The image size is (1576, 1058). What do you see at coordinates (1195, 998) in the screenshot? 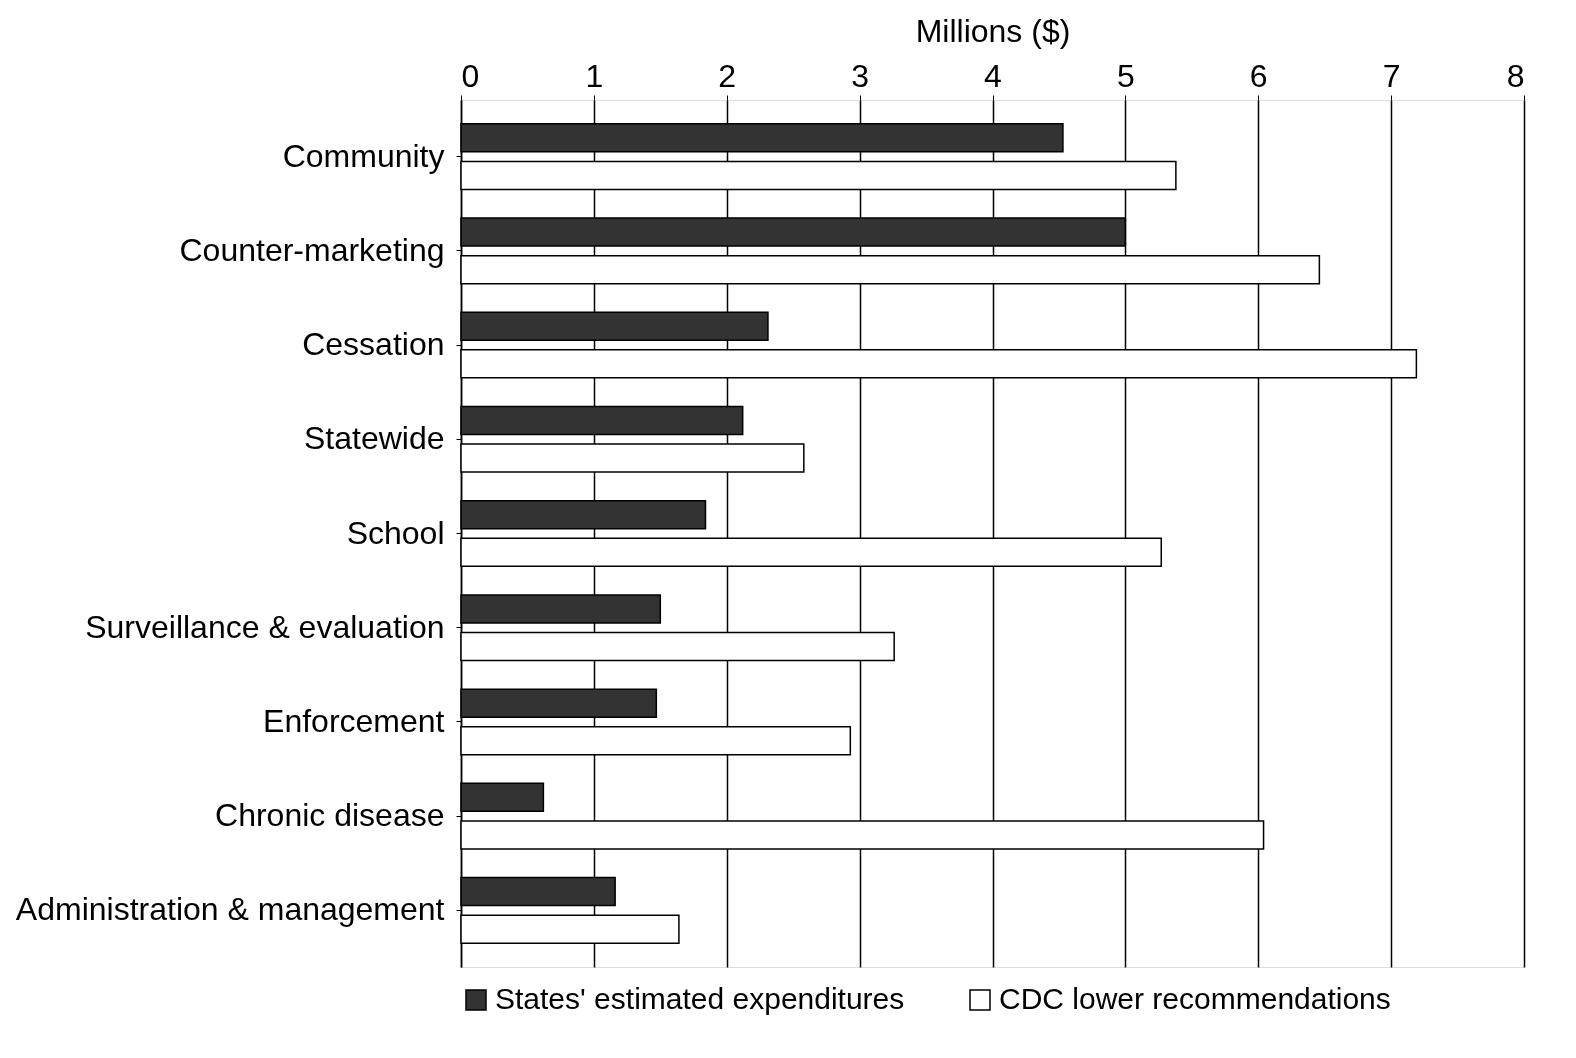
I see `legend-label: CDC lower recommendations` at bounding box center [1195, 998].